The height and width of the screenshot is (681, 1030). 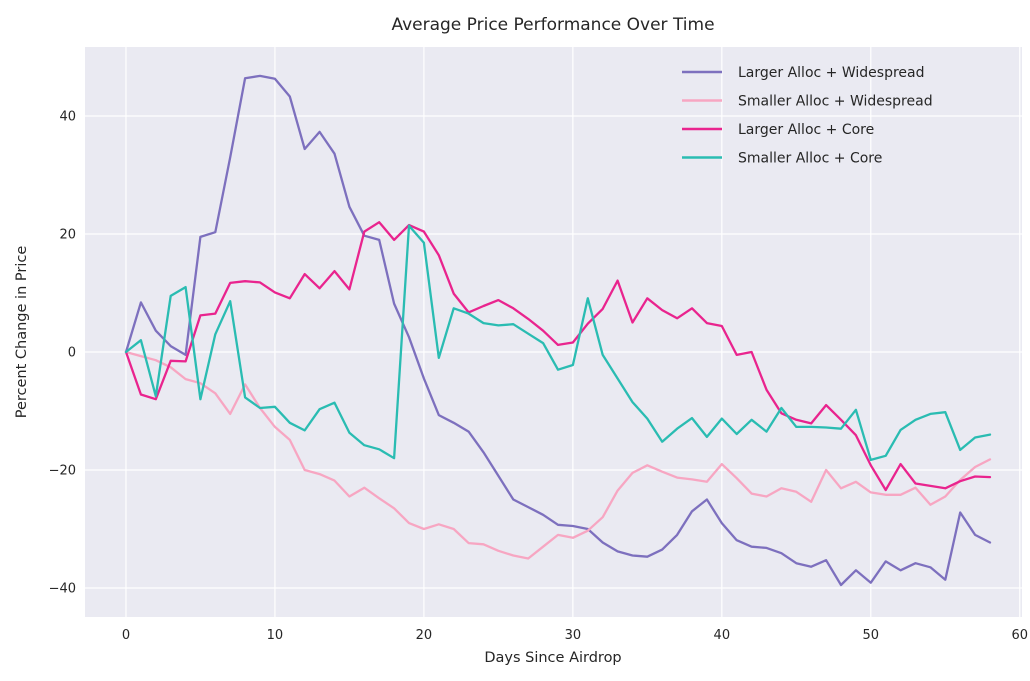 I want to click on x-tick-labels: 0 10 20 30 40 50 60, so click(x=575, y=635).